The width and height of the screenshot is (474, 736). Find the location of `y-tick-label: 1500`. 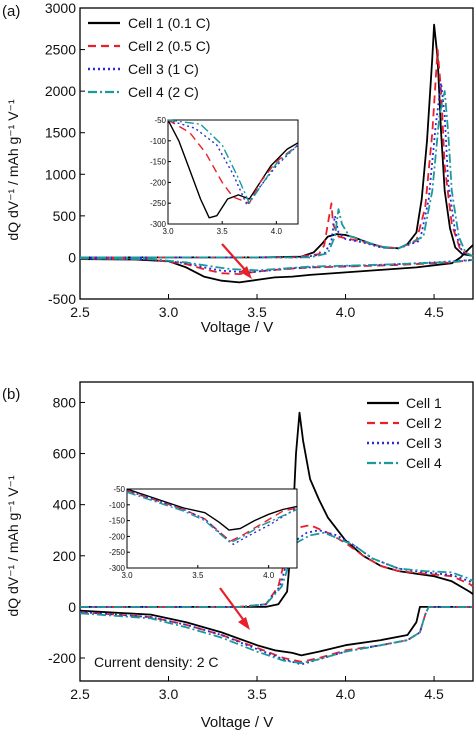

y-tick-label: 1500 is located at coordinates (60, 133).